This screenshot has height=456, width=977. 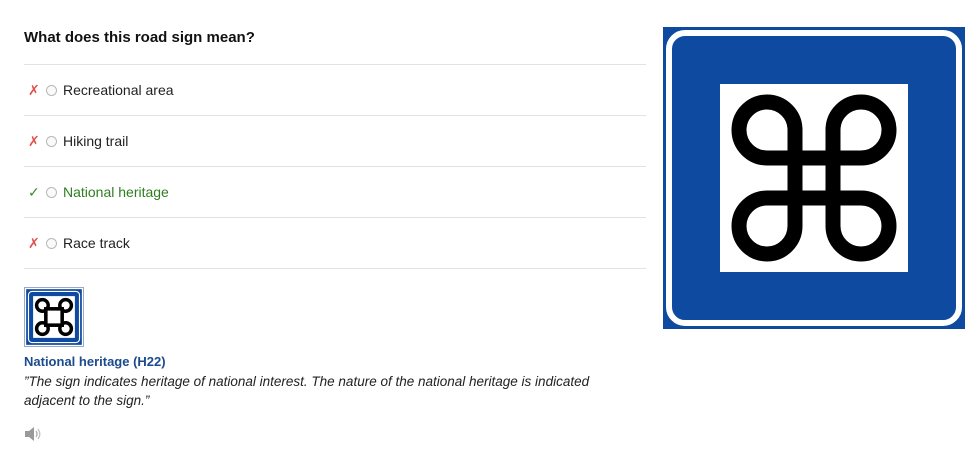 I want to click on option-label: Hiking trail, so click(x=96, y=141).